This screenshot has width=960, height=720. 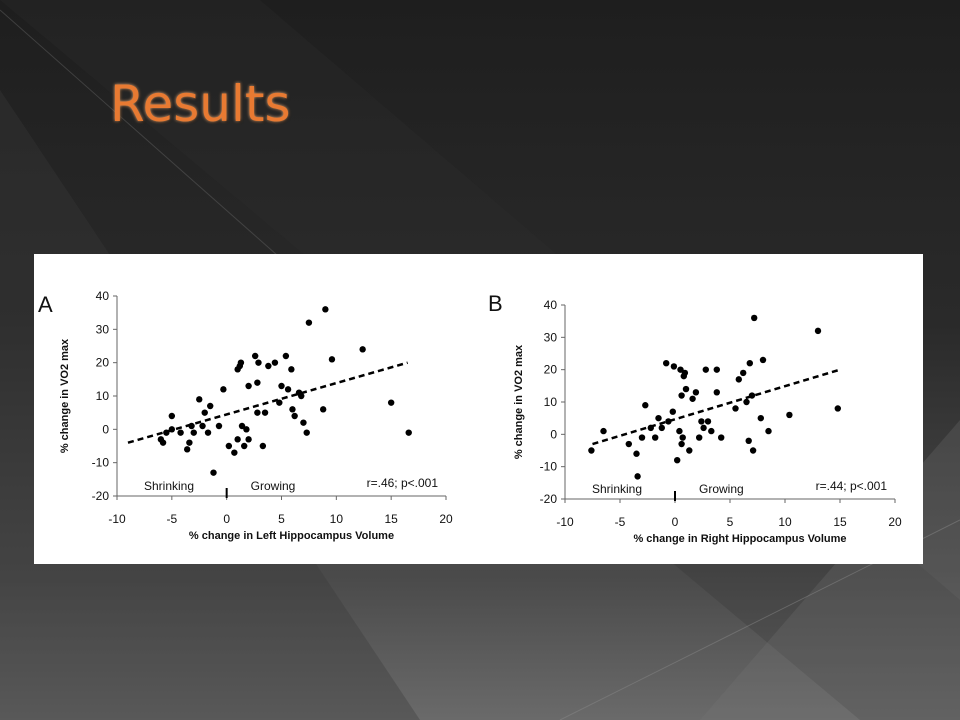 I want to click on panel-letter: B, so click(x=495, y=303).